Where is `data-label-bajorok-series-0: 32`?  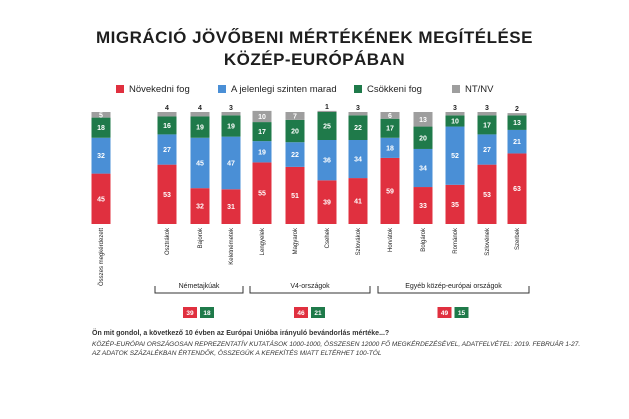
data-label-bajorok-series-0: 32 is located at coordinates (200, 207).